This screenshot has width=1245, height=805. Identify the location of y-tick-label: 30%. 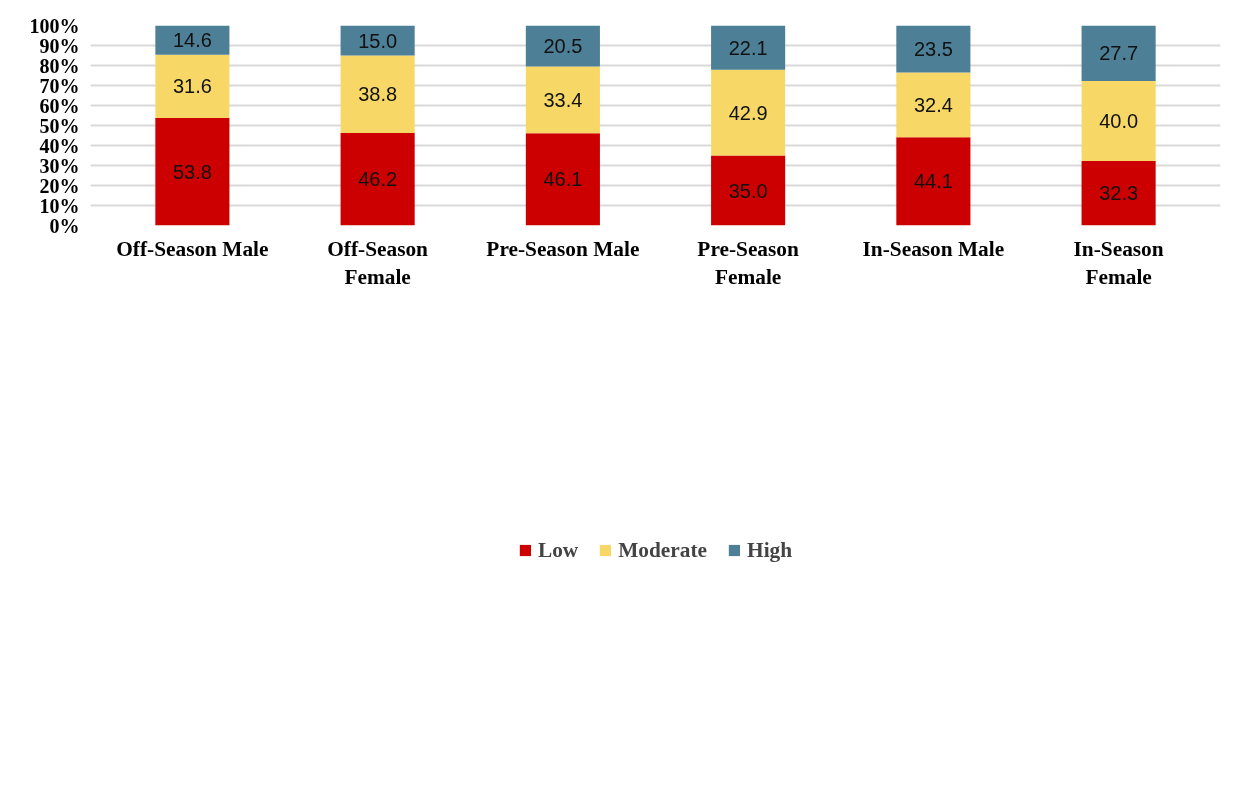
(59, 165).